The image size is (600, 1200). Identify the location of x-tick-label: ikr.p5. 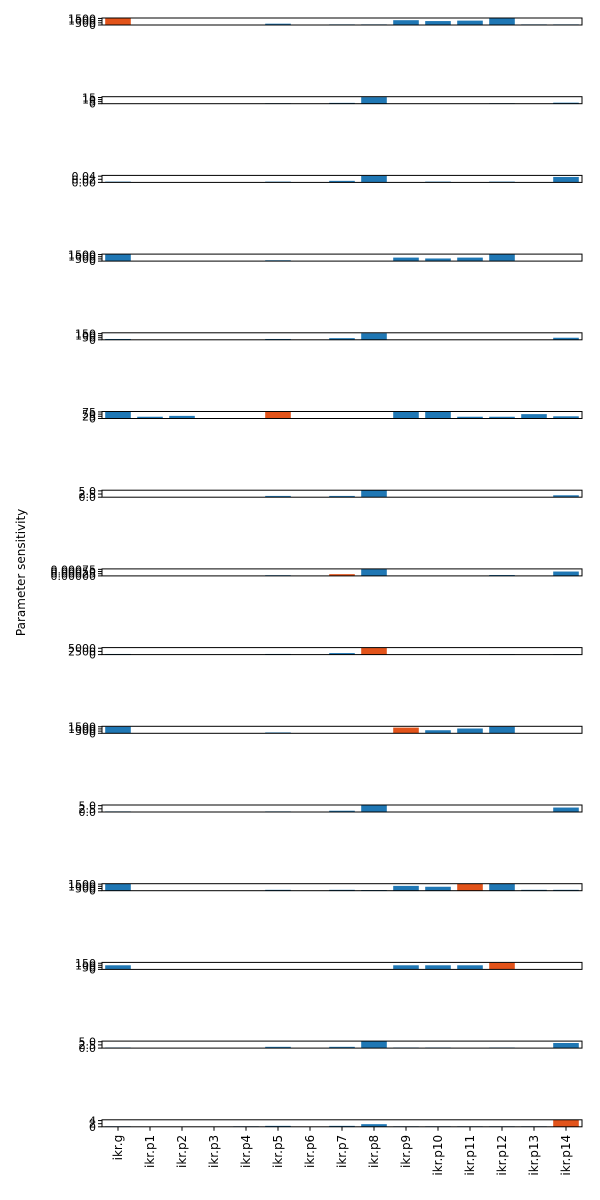
(278, 1151).